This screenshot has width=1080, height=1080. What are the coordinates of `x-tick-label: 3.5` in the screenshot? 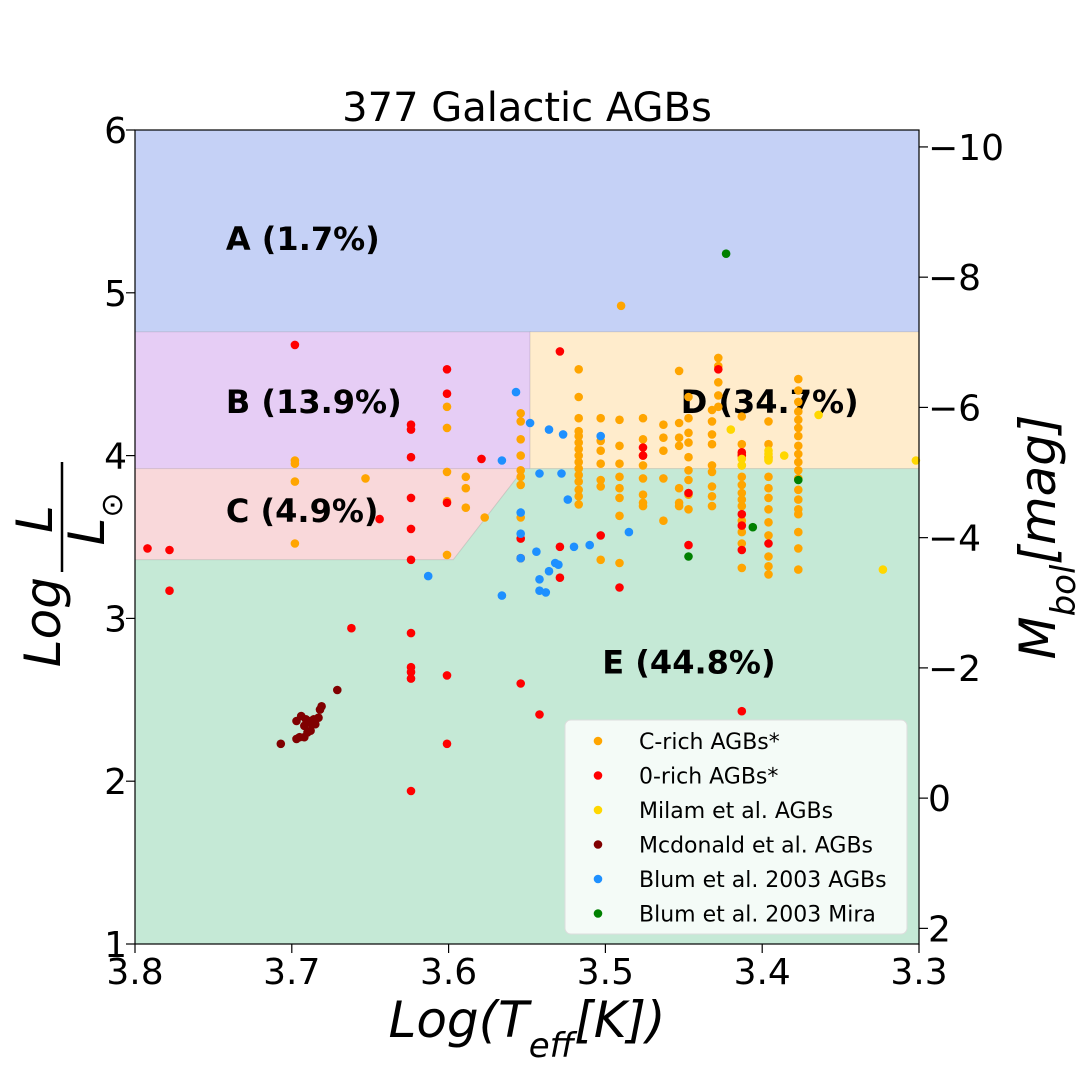 It's located at (605, 972).